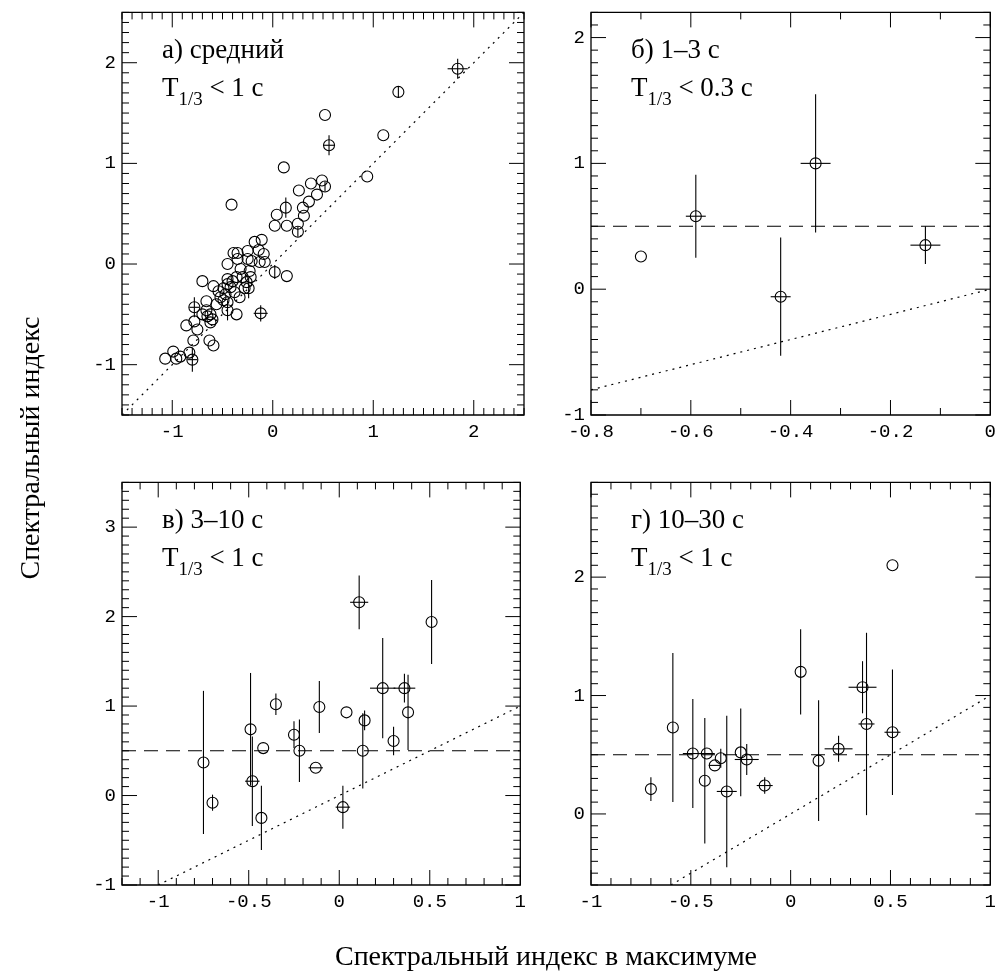  I want to click on x-tick-label: 2, so click(474, 432).